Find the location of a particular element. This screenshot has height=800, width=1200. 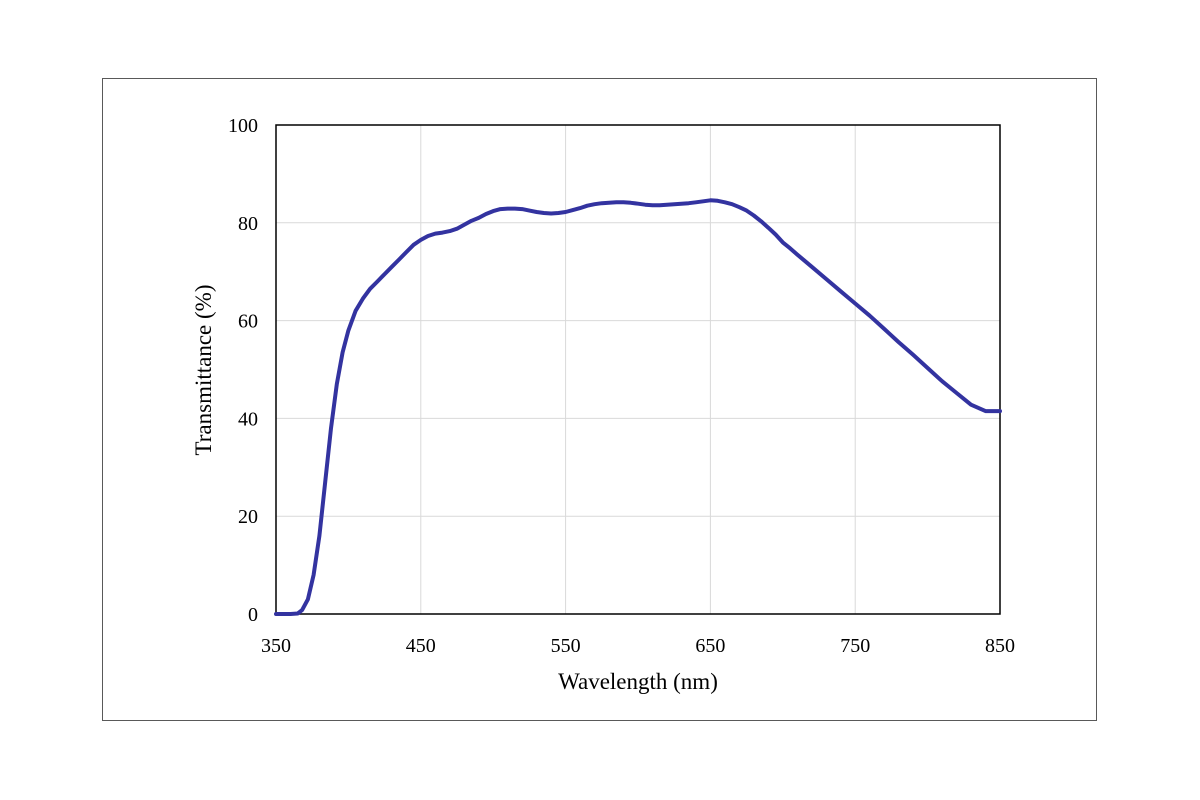

y-tick-labels: 0 20 40 60 80 100 is located at coordinates (243, 370).